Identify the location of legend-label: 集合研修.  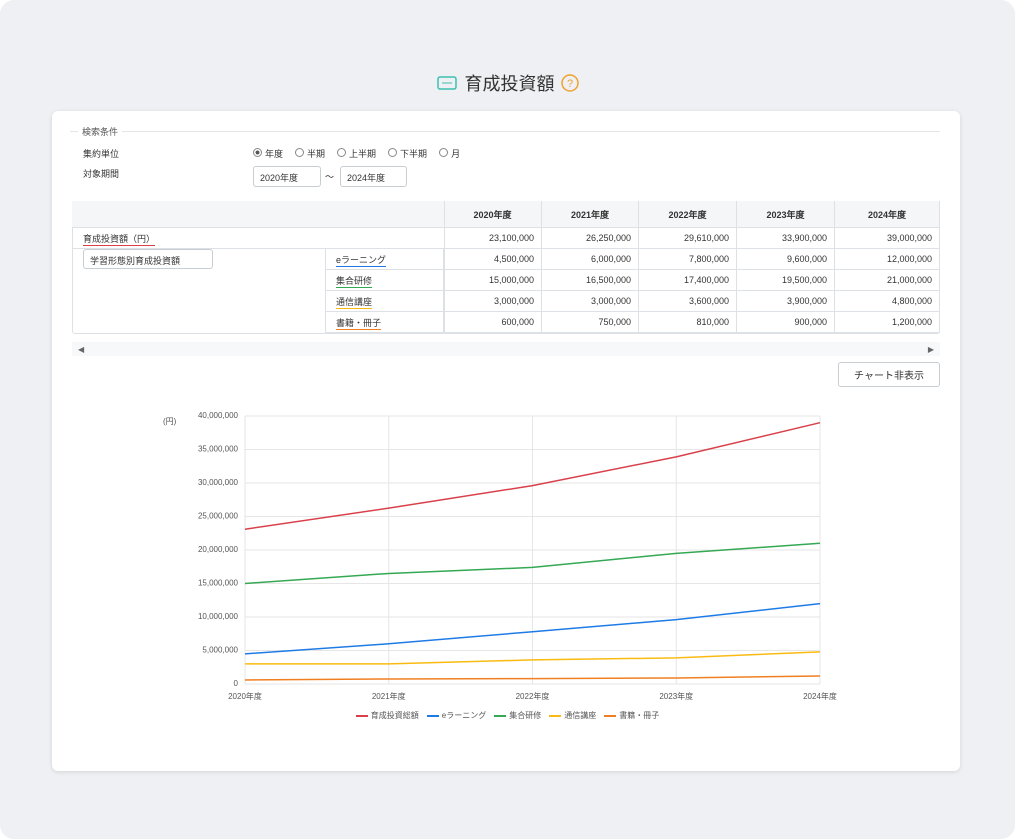
(525, 715).